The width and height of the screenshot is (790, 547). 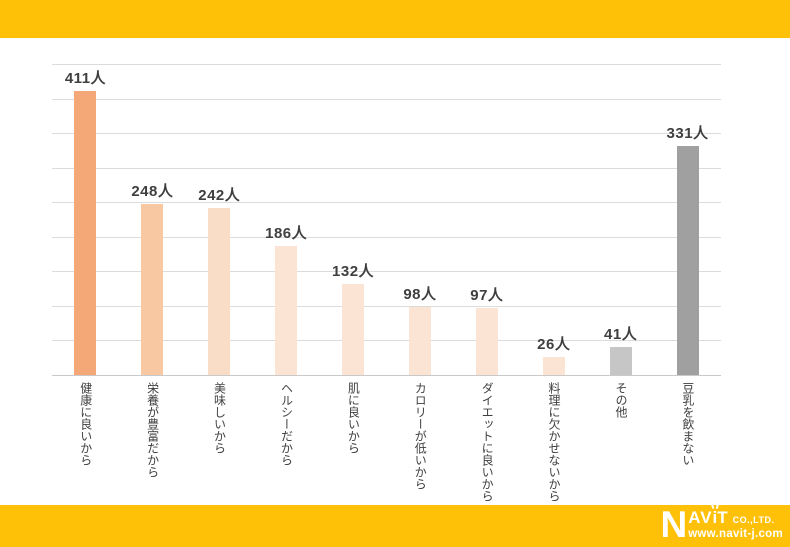 What do you see at coordinates (714, 506) in the screenshot?
I see `rabbit-ears-icon` at bounding box center [714, 506].